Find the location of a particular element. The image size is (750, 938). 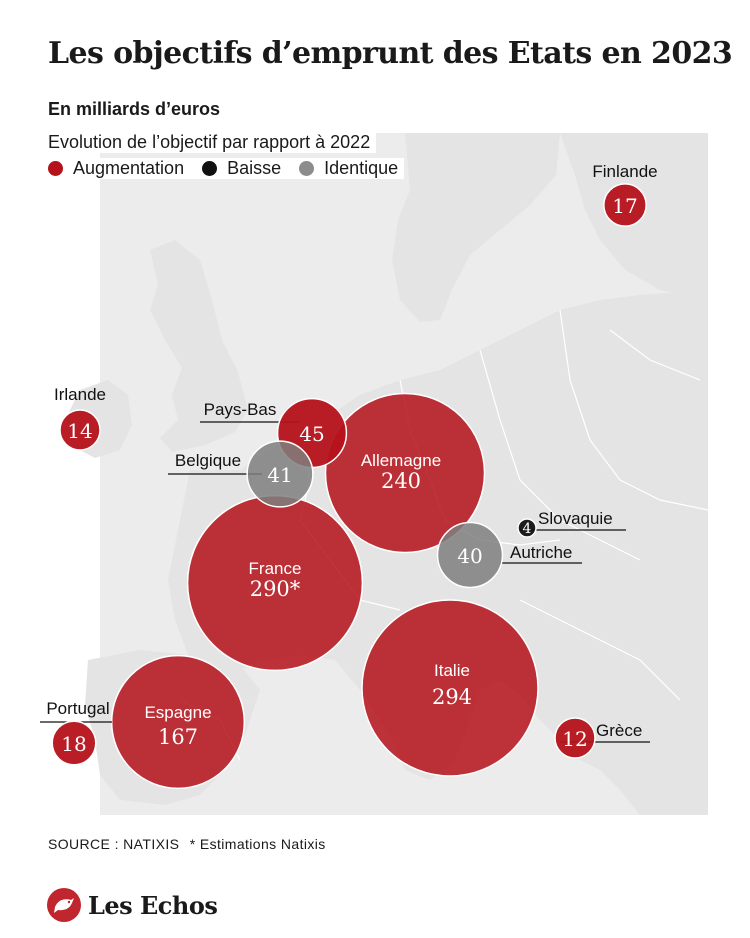

legend-swatch-identique is located at coordinates (307, 168).